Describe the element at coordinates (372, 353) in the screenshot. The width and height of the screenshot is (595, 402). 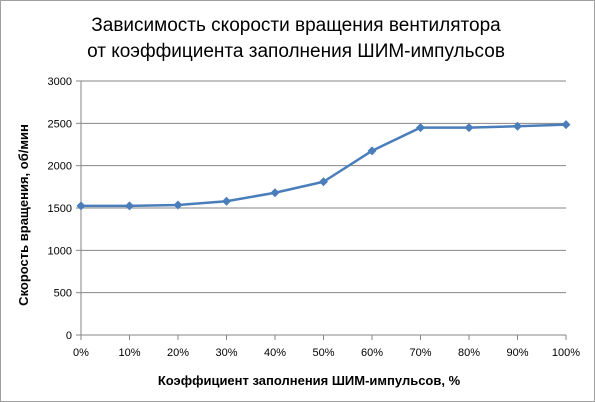
I see `x-tick-label: 60%` at that location.